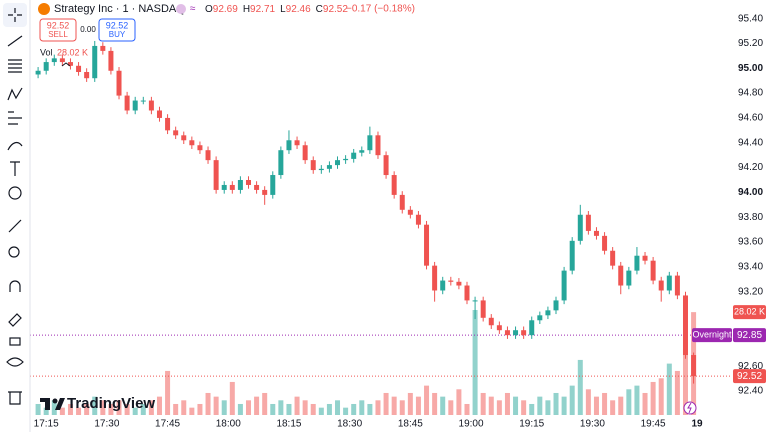 This screenshot has width=768, height=437. What do you see at coordinates (380, 9) in the screenshot?
I see `price-change: −0.17 (−0.18%)` at bounding box center [380, 9].